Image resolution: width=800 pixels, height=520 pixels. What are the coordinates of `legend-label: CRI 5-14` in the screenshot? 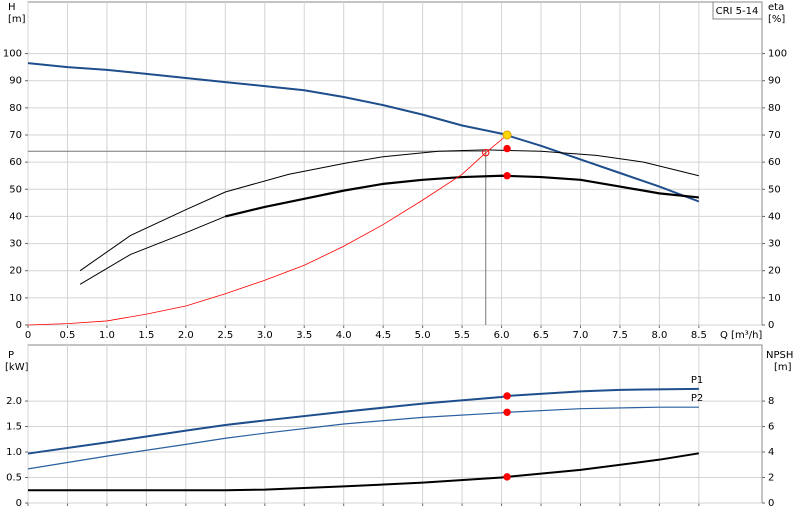 It's located at (737, 11).